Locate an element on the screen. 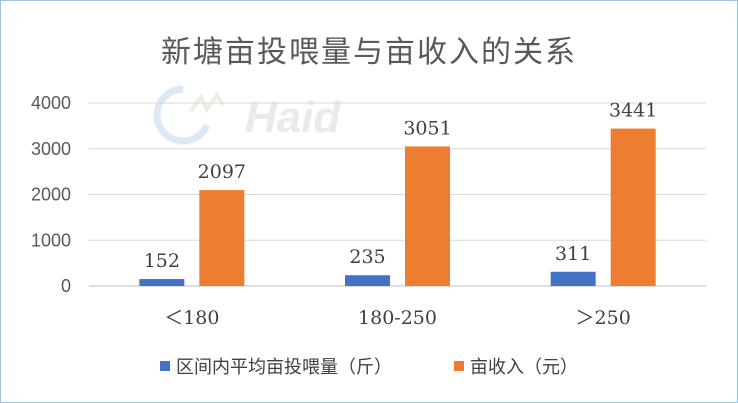  data-label: 152 is located at coordinates (162, 261).